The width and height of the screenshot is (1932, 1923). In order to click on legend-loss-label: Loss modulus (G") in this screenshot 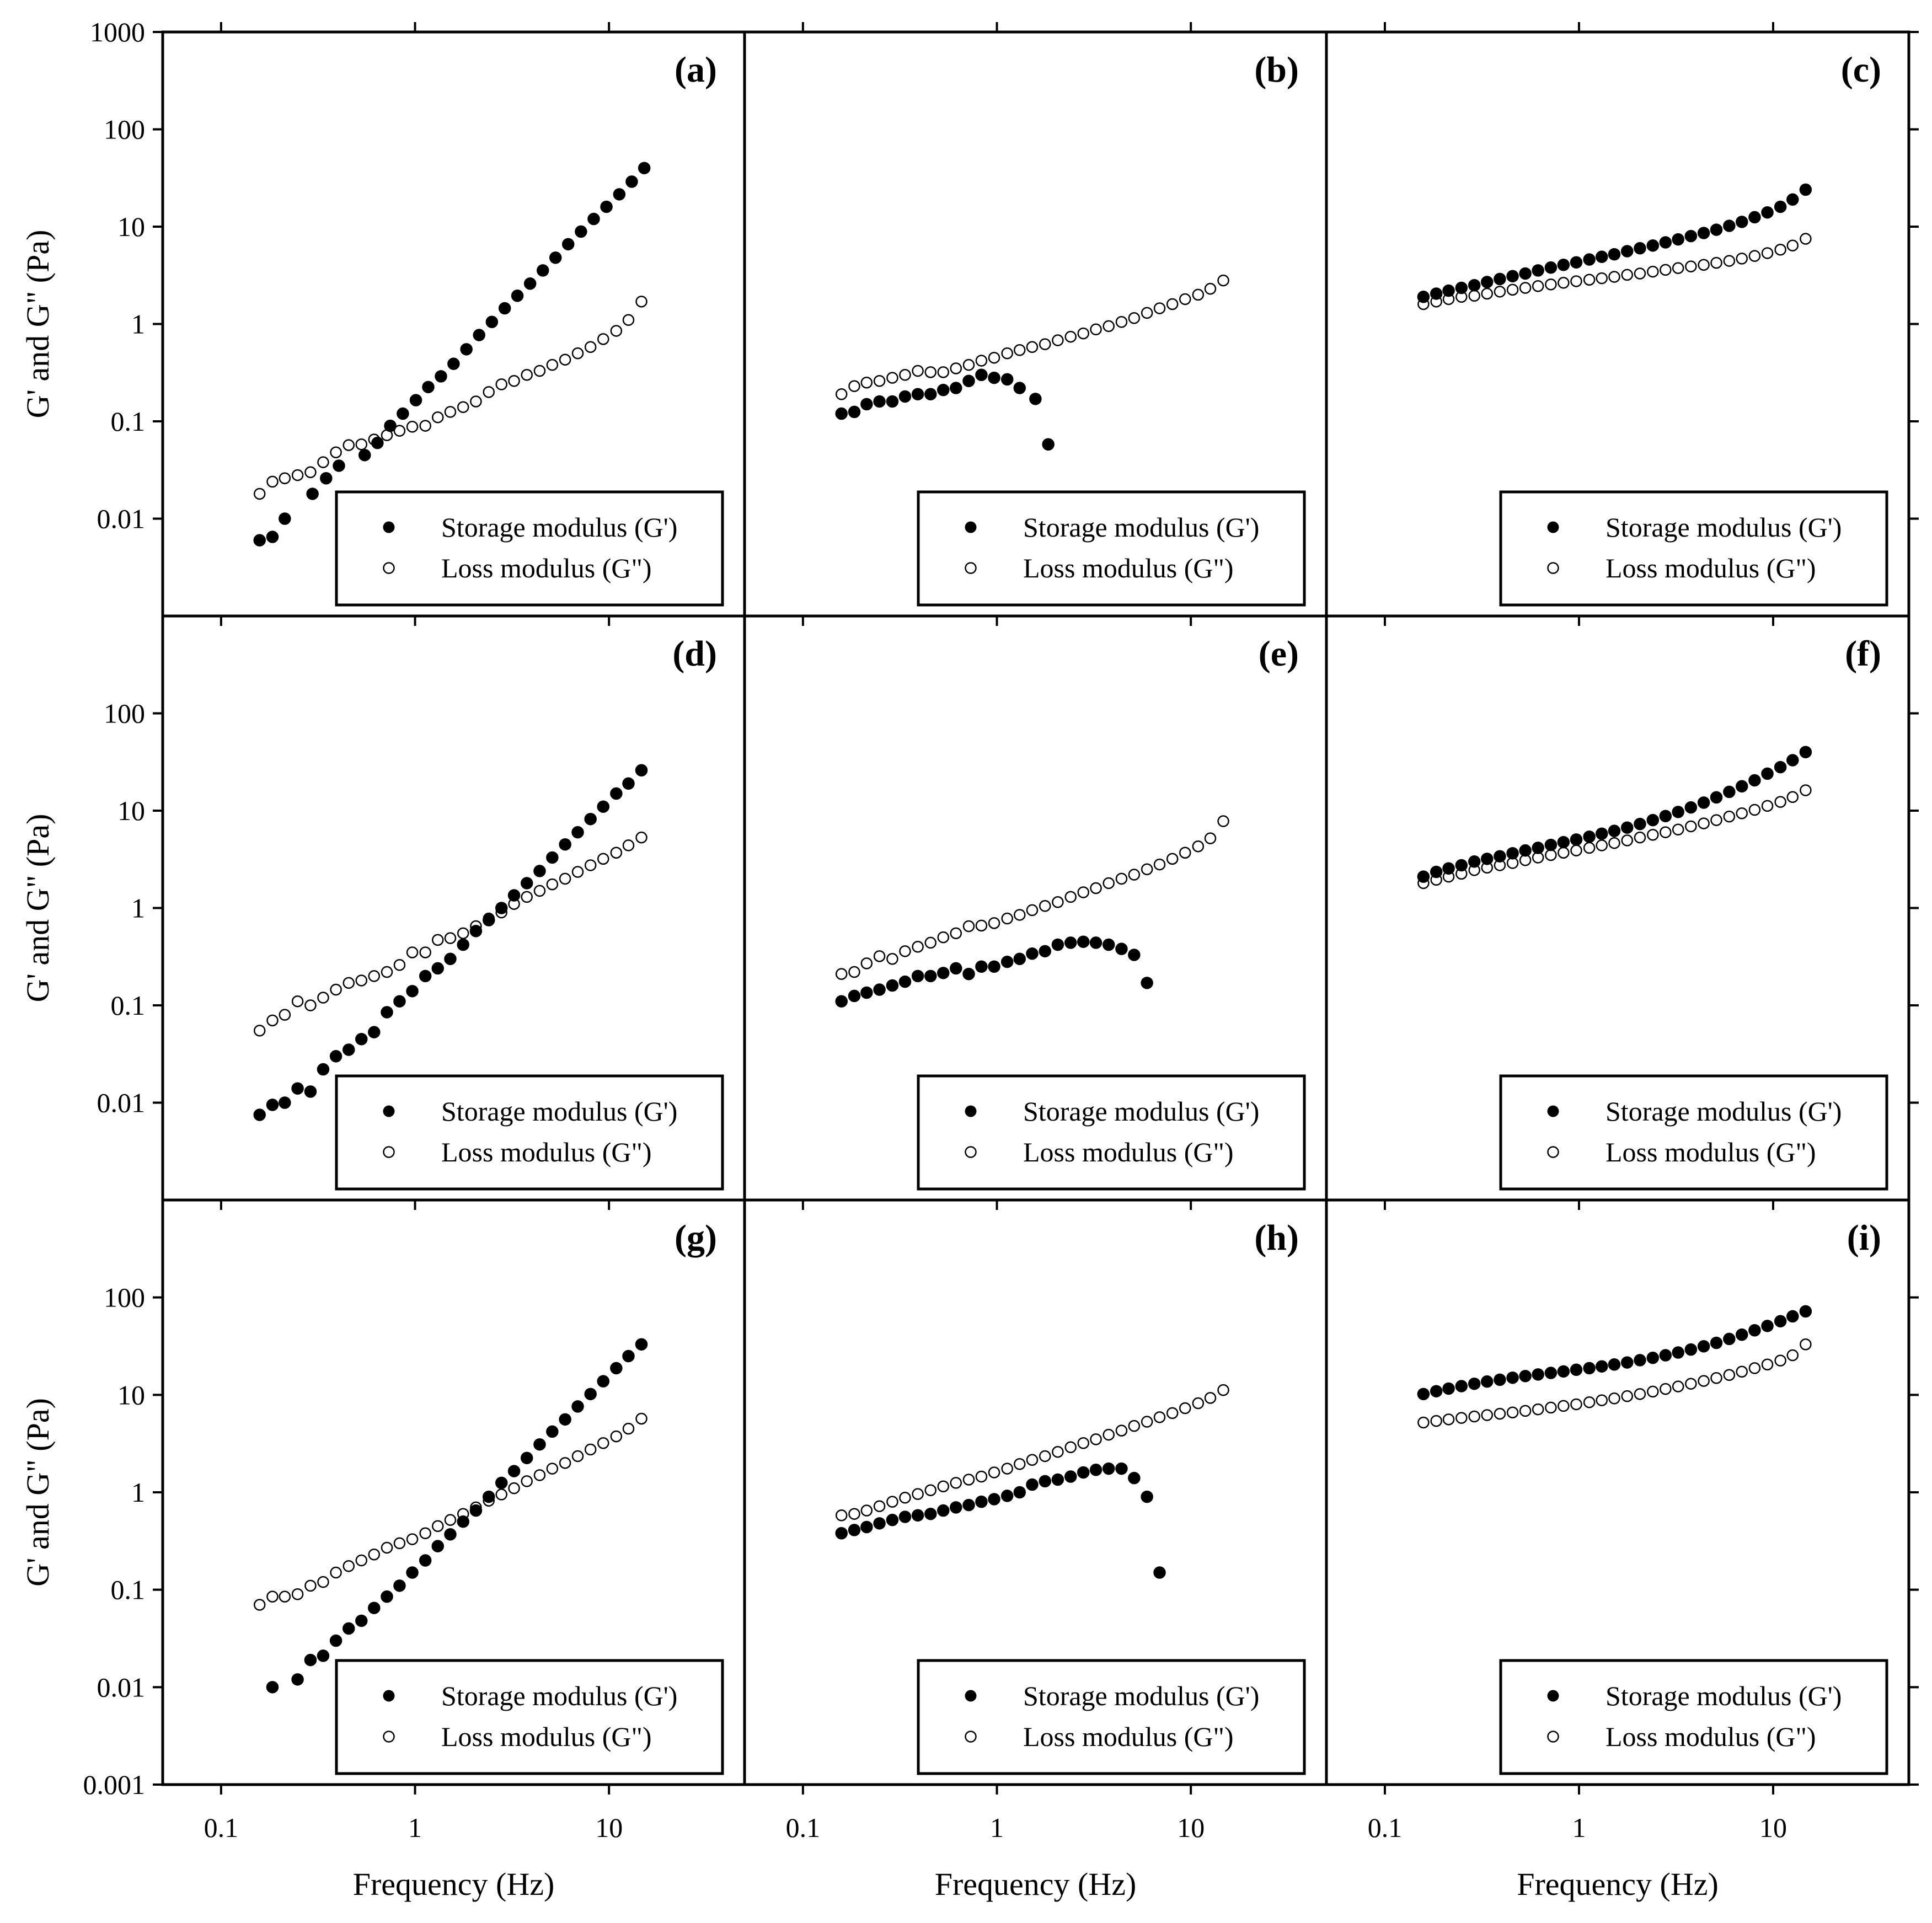, I will do `click(546, 1152)`.